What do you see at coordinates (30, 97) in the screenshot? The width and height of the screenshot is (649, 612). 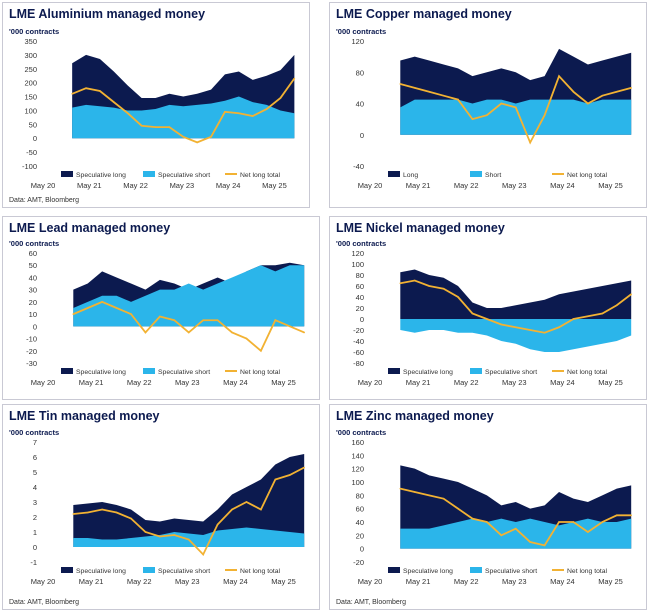 I see `y-tick-label: 150` at bounding box center [30, 97].